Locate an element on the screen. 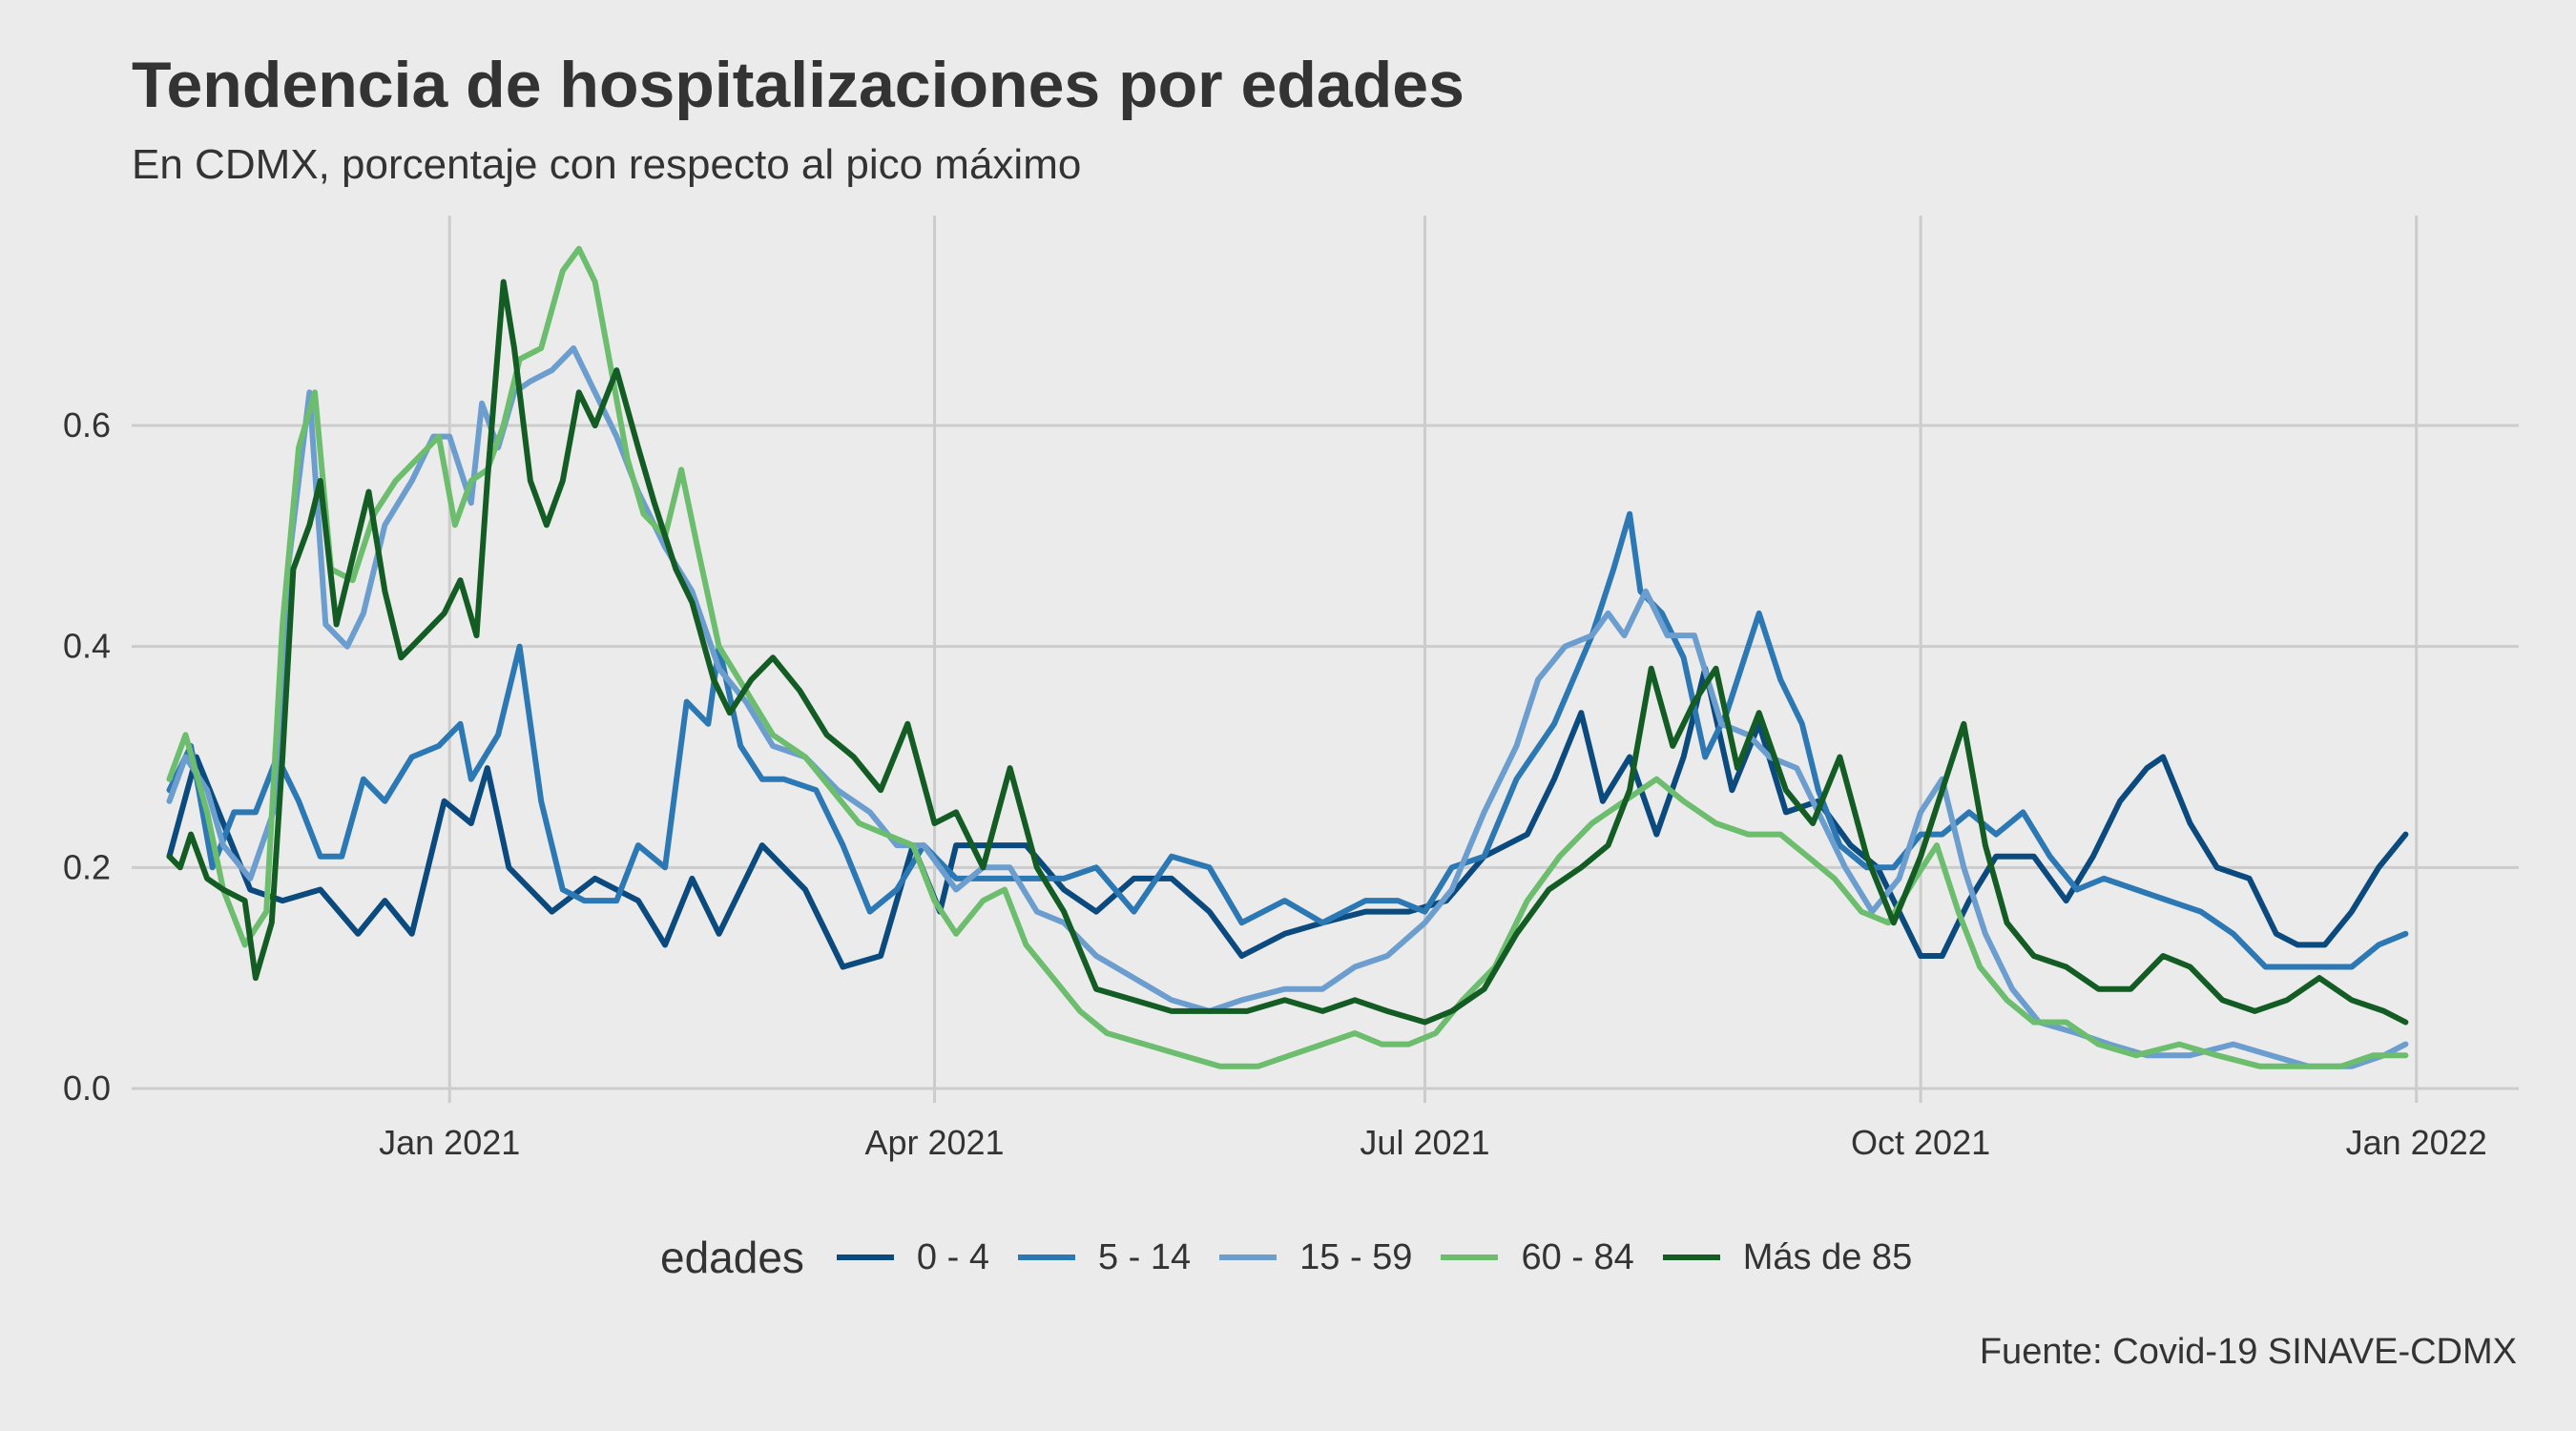 The height and width of the screenshot is (1431, 2576). legend-item-15-59: 15 - 59 is located at coordinates (1315, 1257).